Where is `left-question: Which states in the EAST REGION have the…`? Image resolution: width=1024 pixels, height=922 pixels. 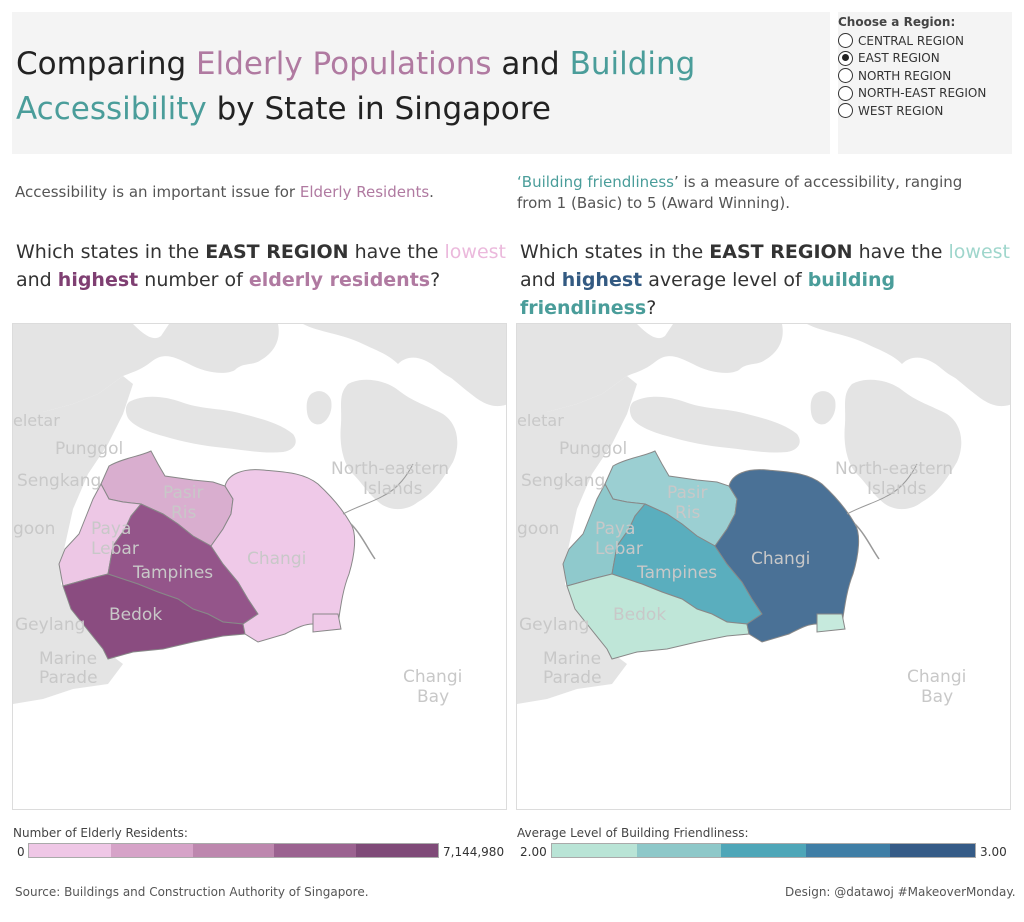 left-question: Which states in the EAST REGION have the… is located at coordinates (261, 266).